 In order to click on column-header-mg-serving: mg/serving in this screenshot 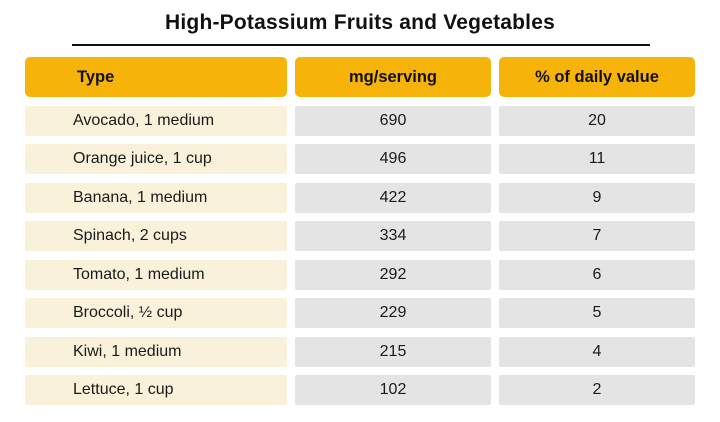, I will do `click(393, 77)`.